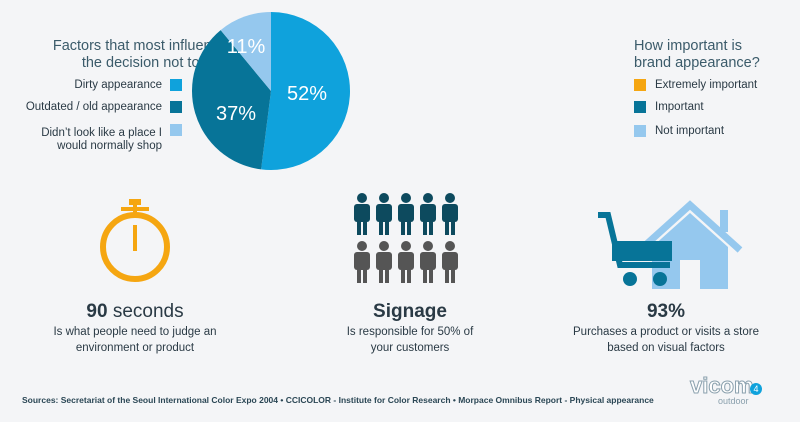 The image size is (800, 422). Describe the element at coordinates (406, 238) in the screenshot. I see `people-icon` at that location.